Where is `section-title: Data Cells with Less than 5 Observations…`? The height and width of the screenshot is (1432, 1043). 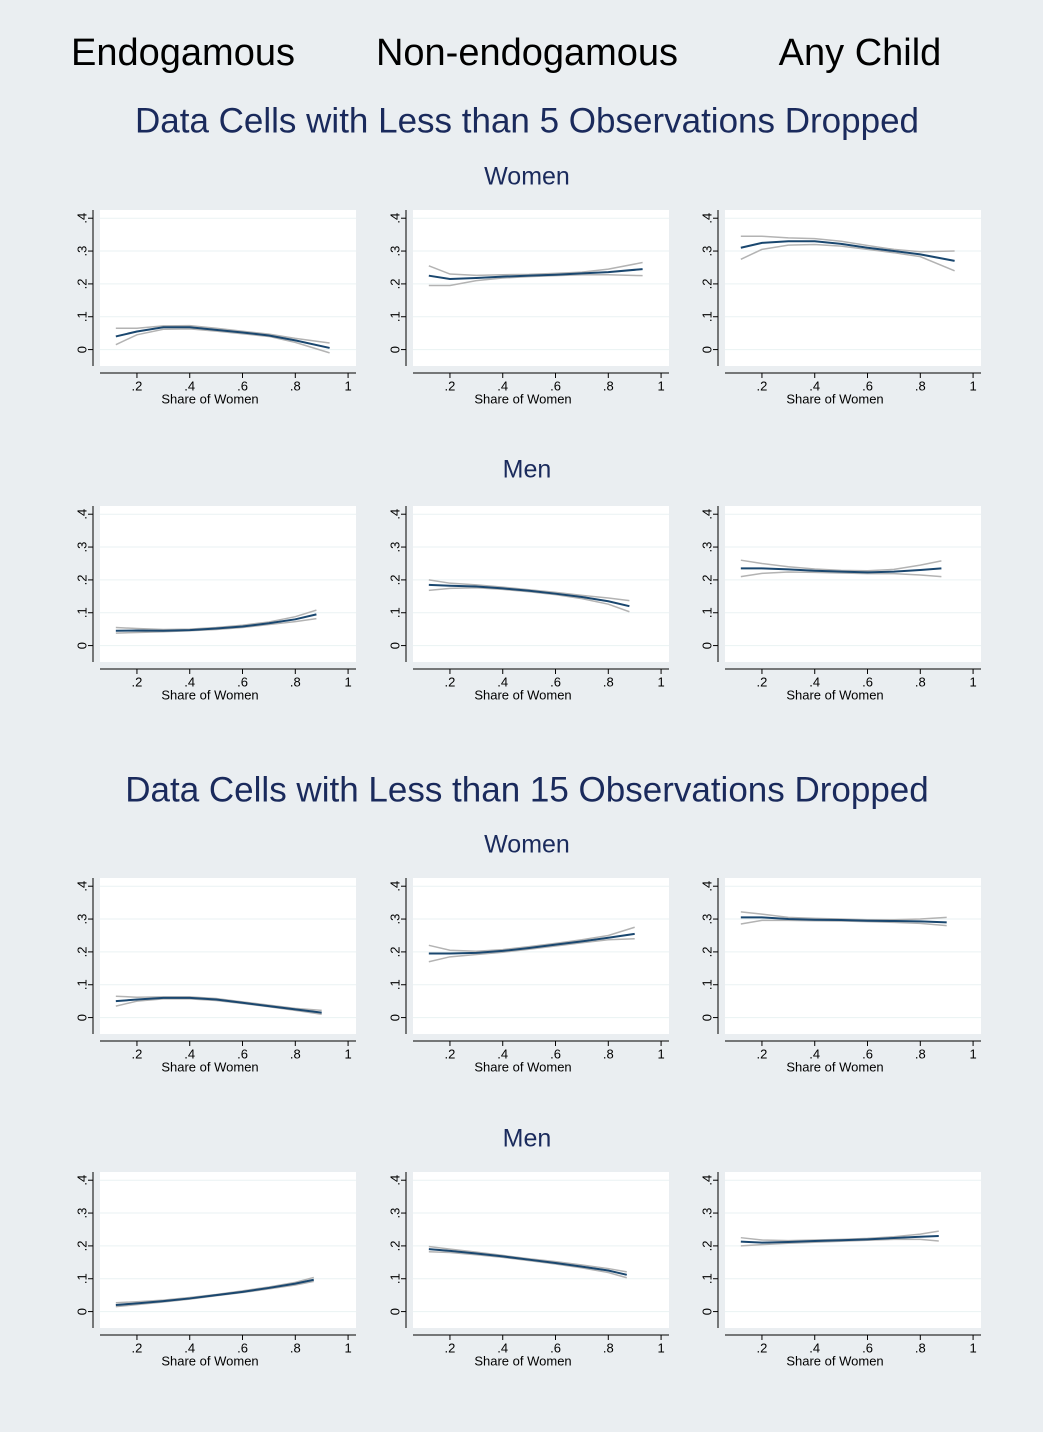 section-title: Data Cells with Less than 5 Observations… is located at coordinates (527, 120).